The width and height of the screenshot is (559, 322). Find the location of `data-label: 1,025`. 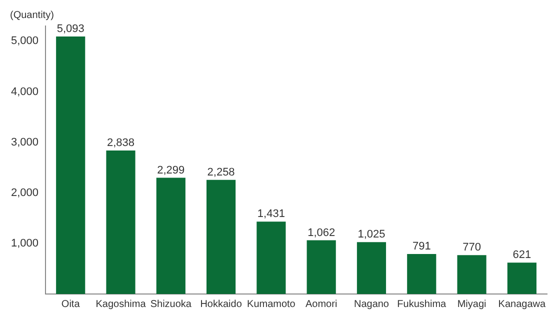

data-label: 1,025 is located at coordinates (372, 234).